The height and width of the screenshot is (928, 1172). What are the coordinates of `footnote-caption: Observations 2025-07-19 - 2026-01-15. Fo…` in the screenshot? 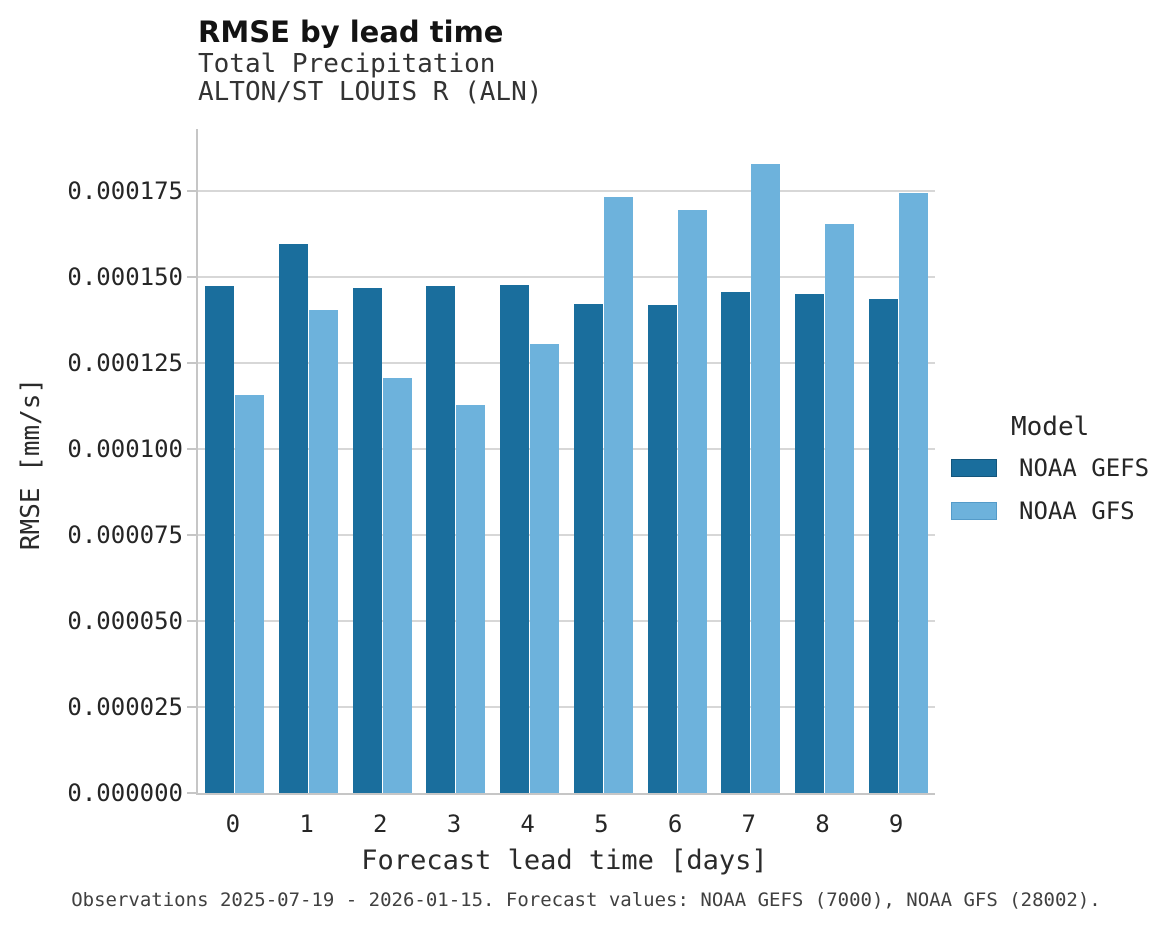 It's located at (586, 900).